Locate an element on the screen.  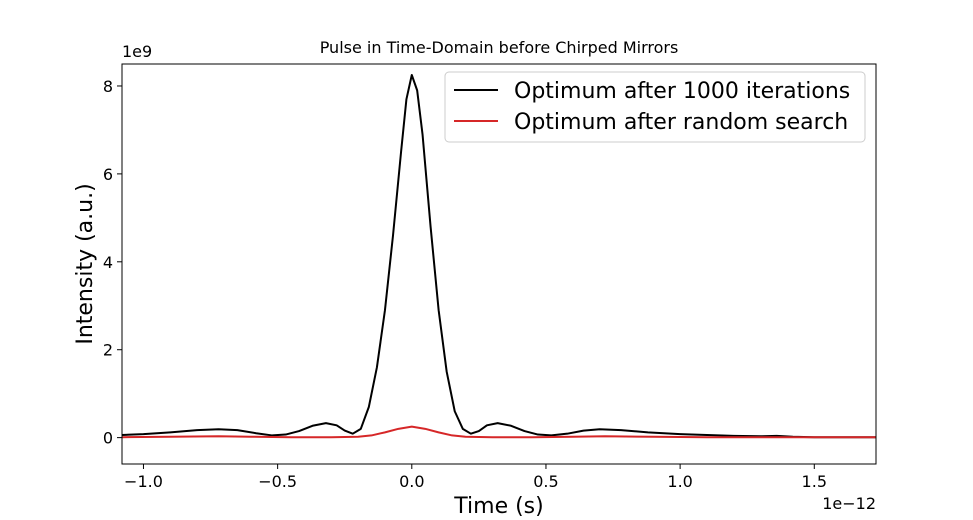
legend-box is located at coordinates (655, 107).